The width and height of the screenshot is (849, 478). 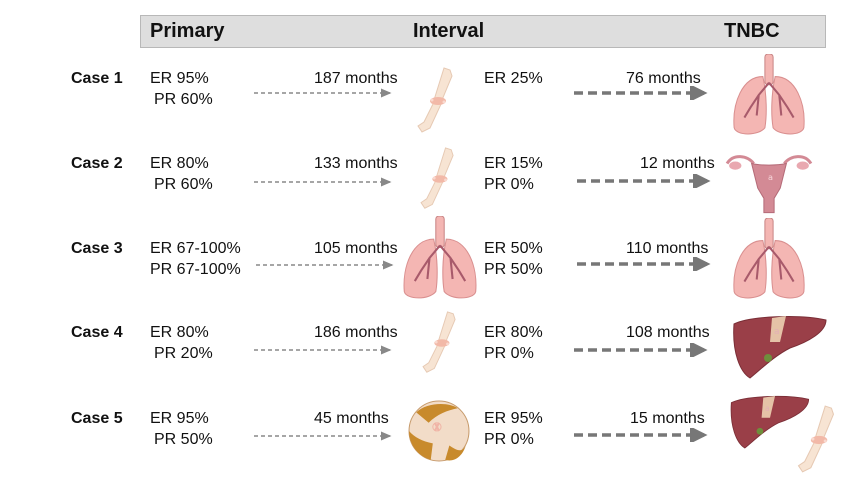 What do you see at coordinates (97, 332) in the screenshot?
I see `case-label: Case 4` at bounding box center [97, 332].